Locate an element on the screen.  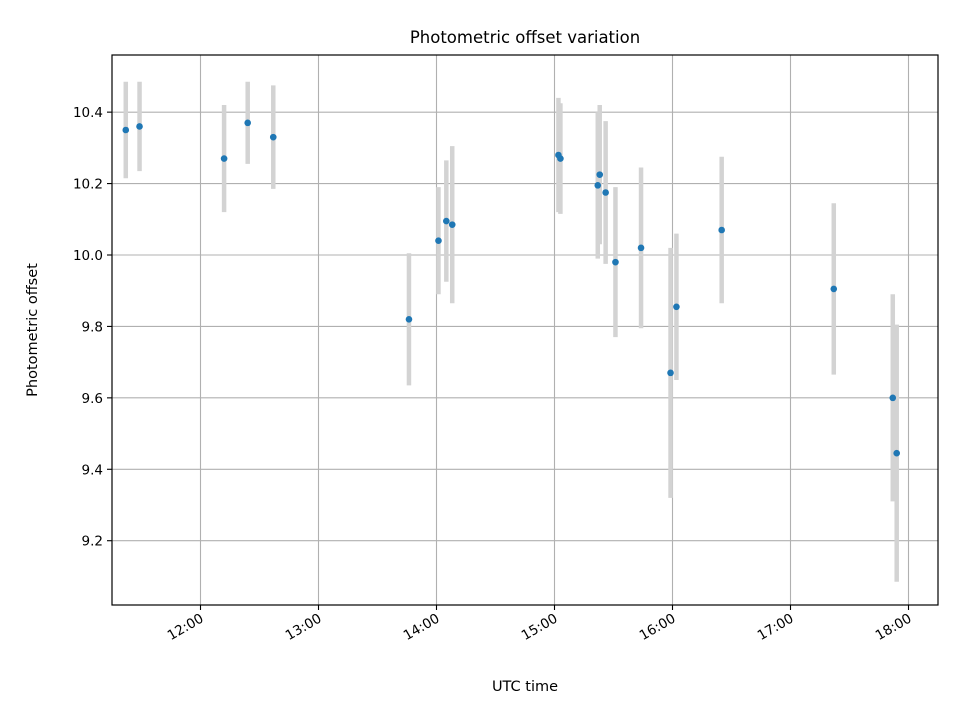
x-axis-ticks: 12:00 13:00 14:00 15:00 16:00 17:00 18:00 is located at coordinates (540, 624).